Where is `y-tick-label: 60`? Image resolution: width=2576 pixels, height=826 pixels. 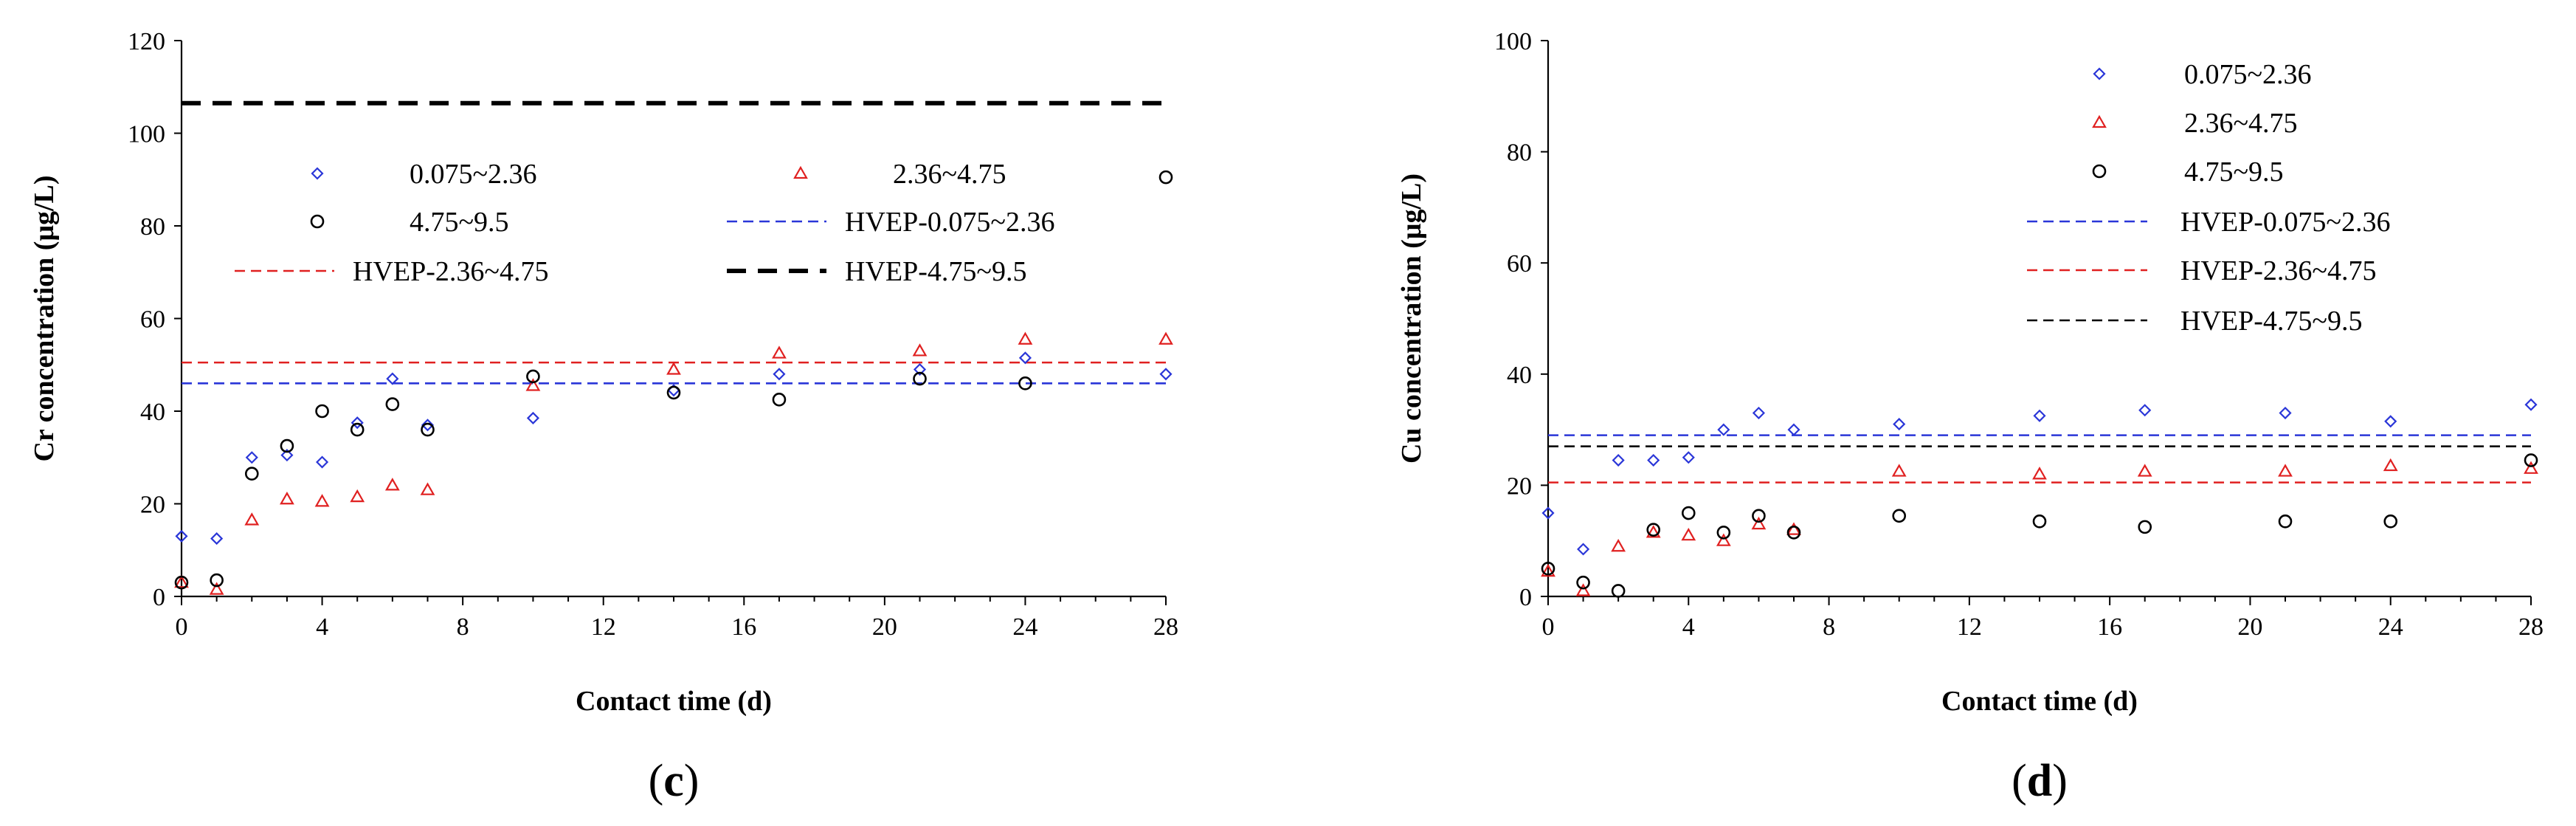 y-tick-label: 60 is located at coordinates (152, 320).